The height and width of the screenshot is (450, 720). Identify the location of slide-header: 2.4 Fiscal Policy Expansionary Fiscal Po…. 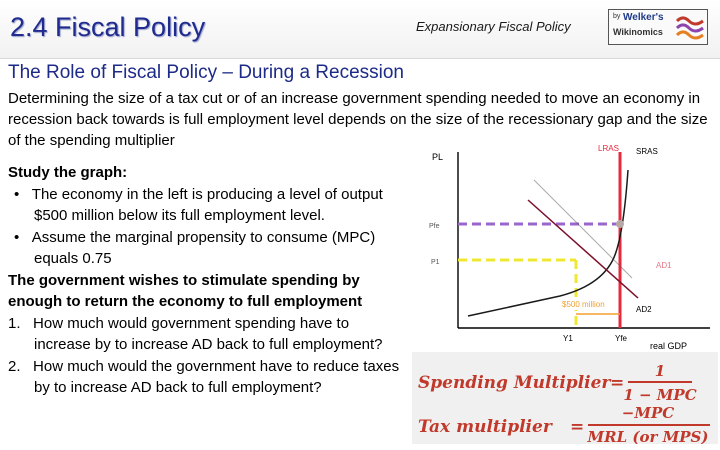
(360, 29).